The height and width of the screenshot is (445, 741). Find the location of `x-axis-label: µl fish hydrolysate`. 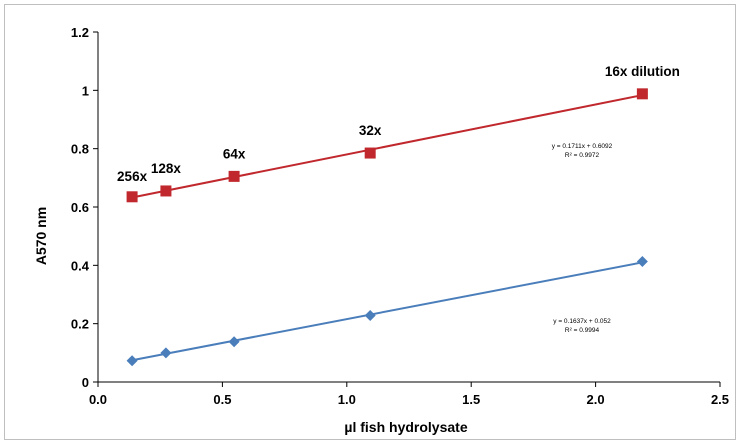

x-axis-label: µl fish hydrolysate is located at coordinates (405, 427).